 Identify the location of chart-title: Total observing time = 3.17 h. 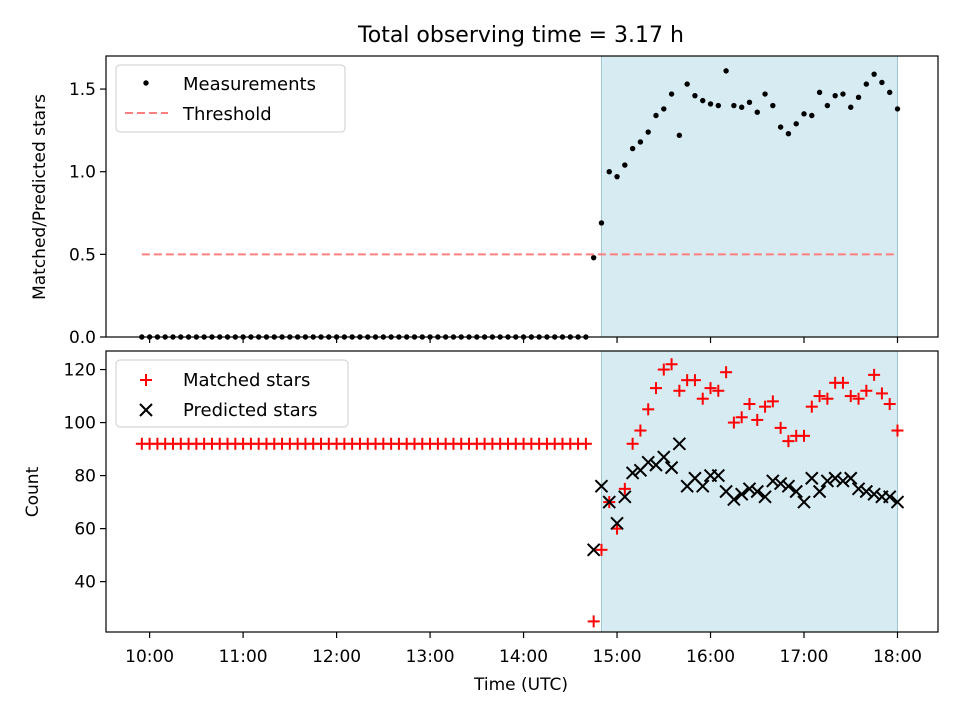
(520, 35).